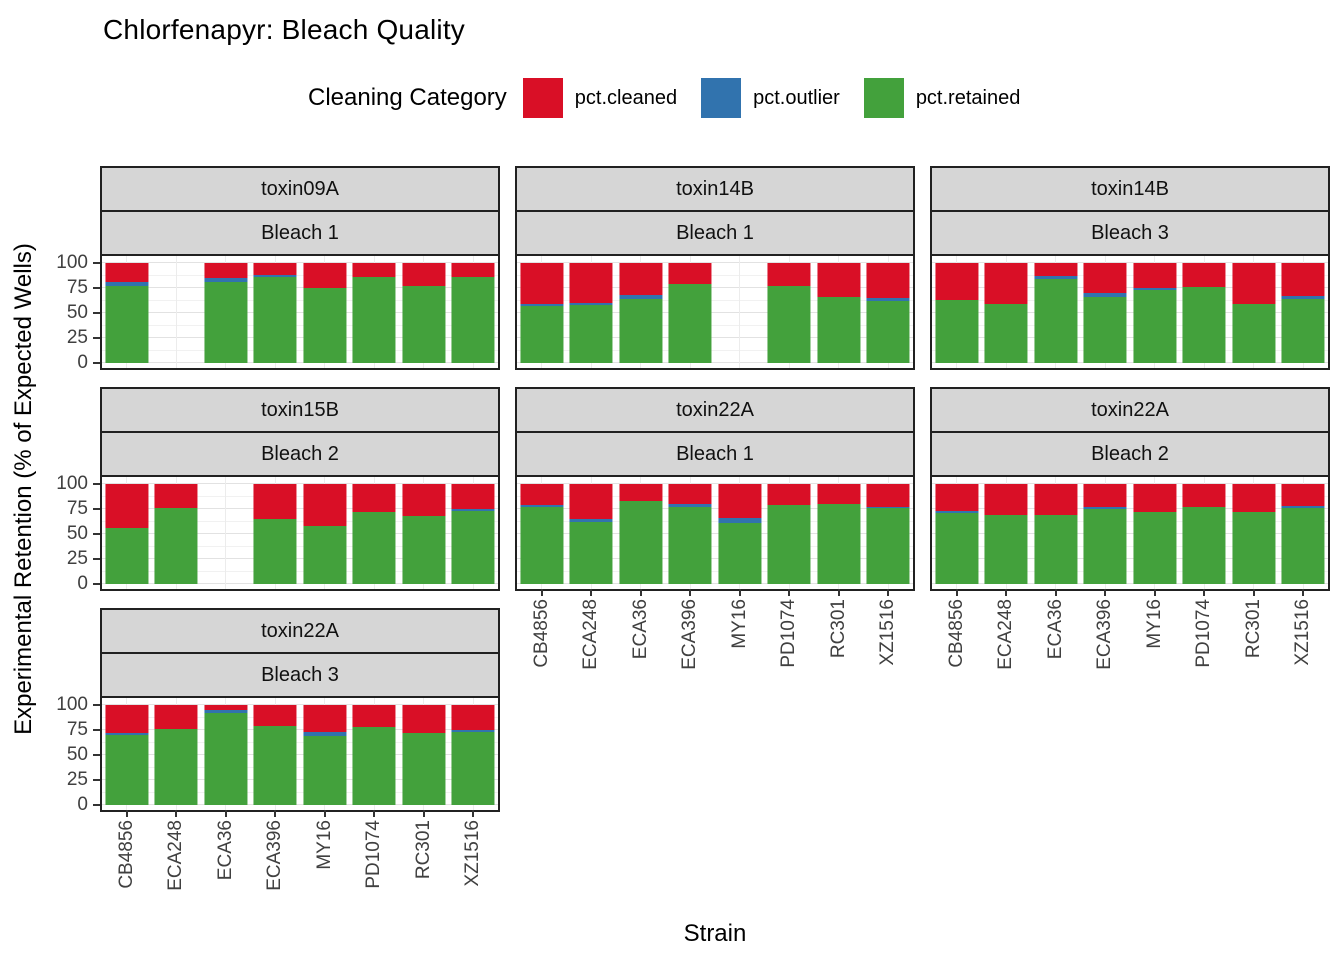  What do you see at coordinates (715, 933) in the screenshot?
I see `x-axis-title: Strain` at bounding box center [715, 933].